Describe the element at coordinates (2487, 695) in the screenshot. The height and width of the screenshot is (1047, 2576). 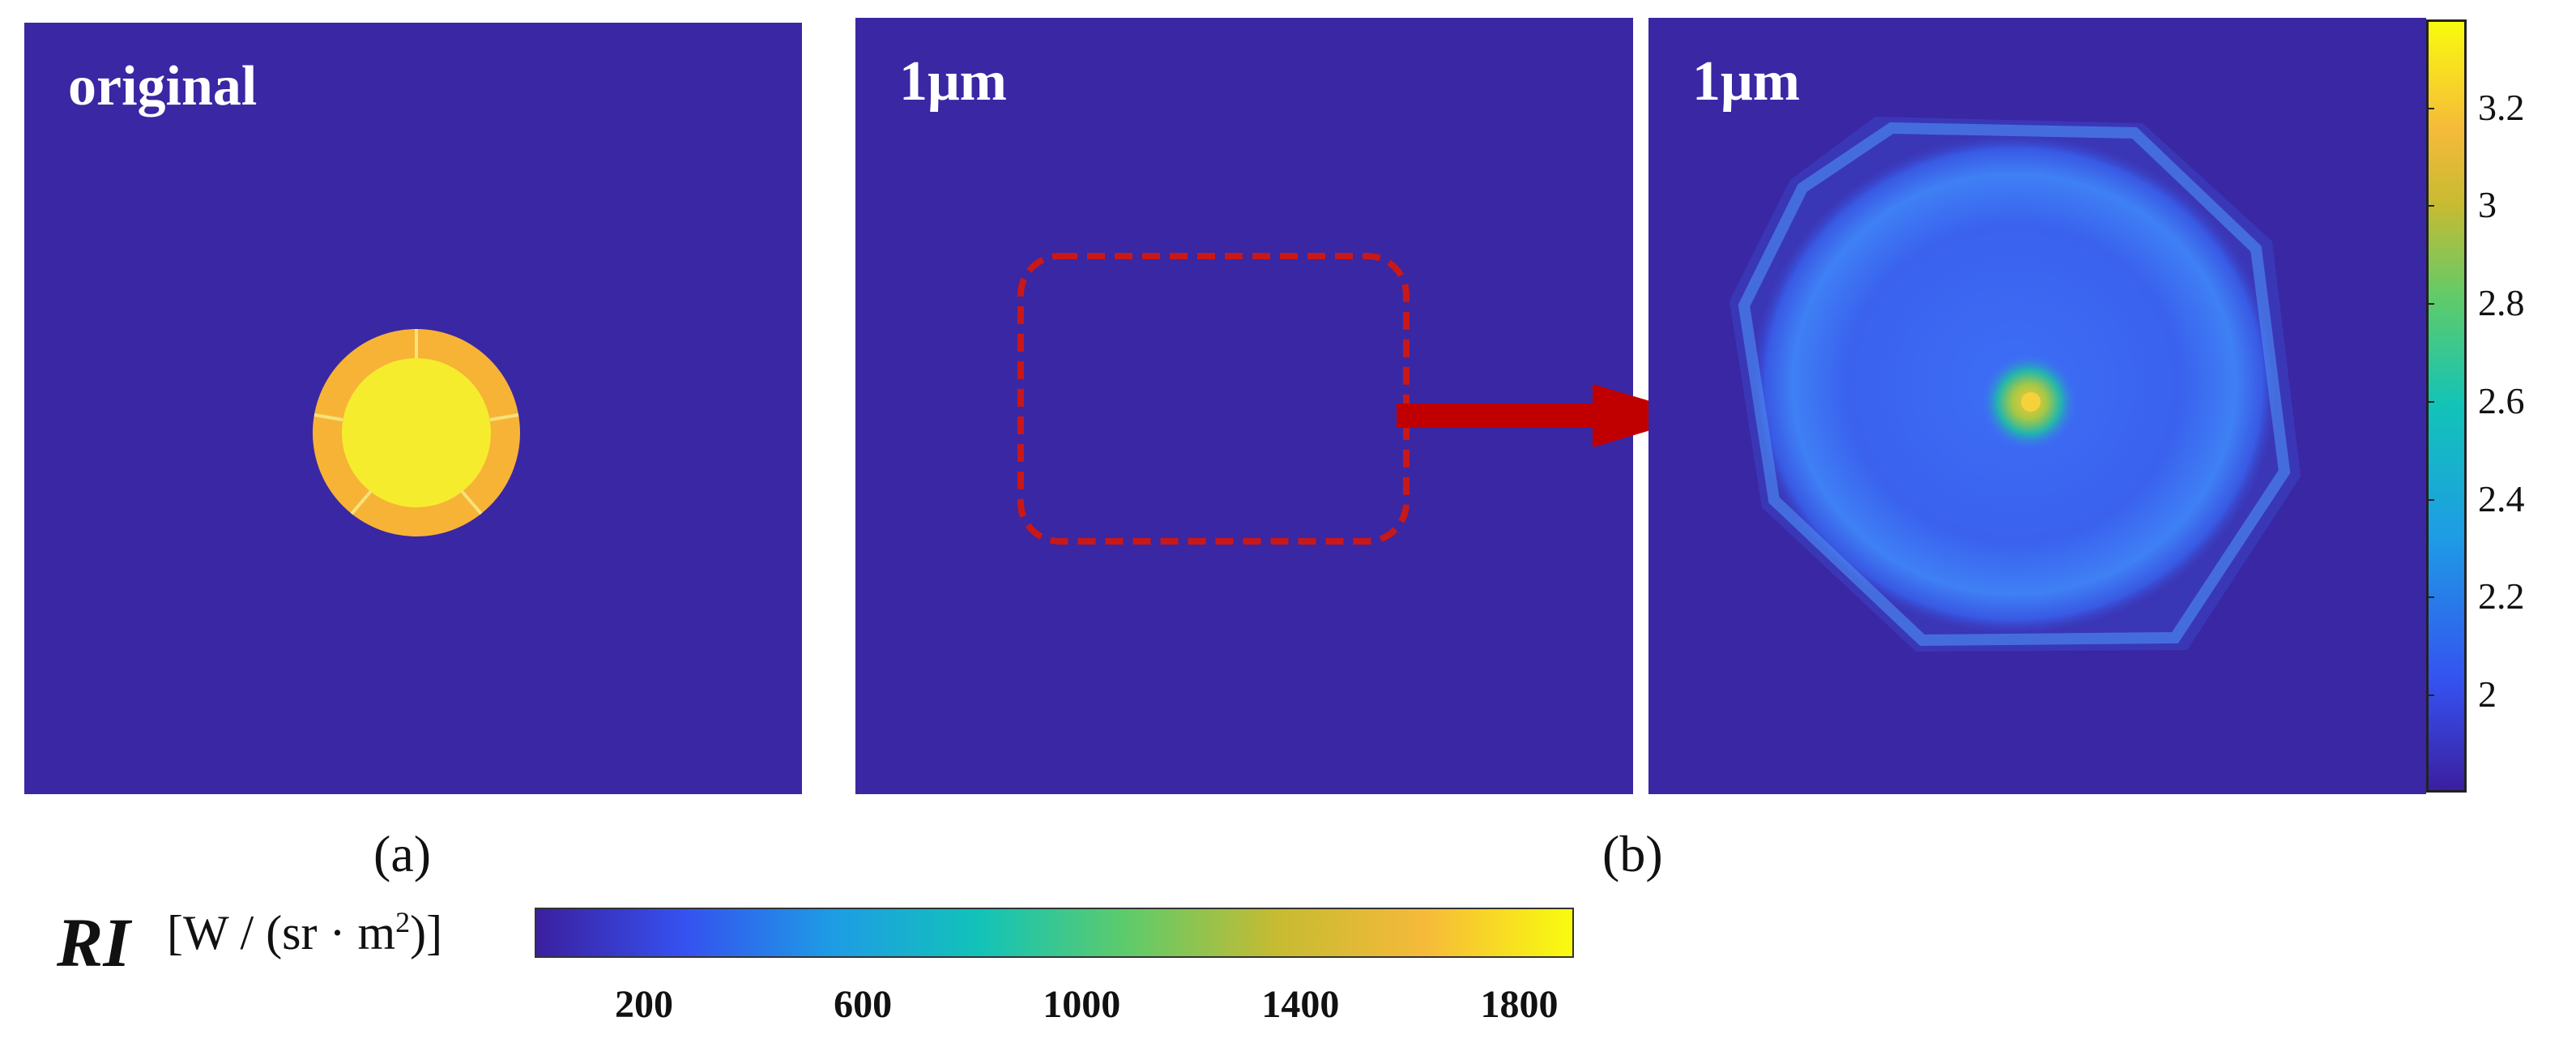
I see `vertical-colorbar-tick-label: 2` at that location.